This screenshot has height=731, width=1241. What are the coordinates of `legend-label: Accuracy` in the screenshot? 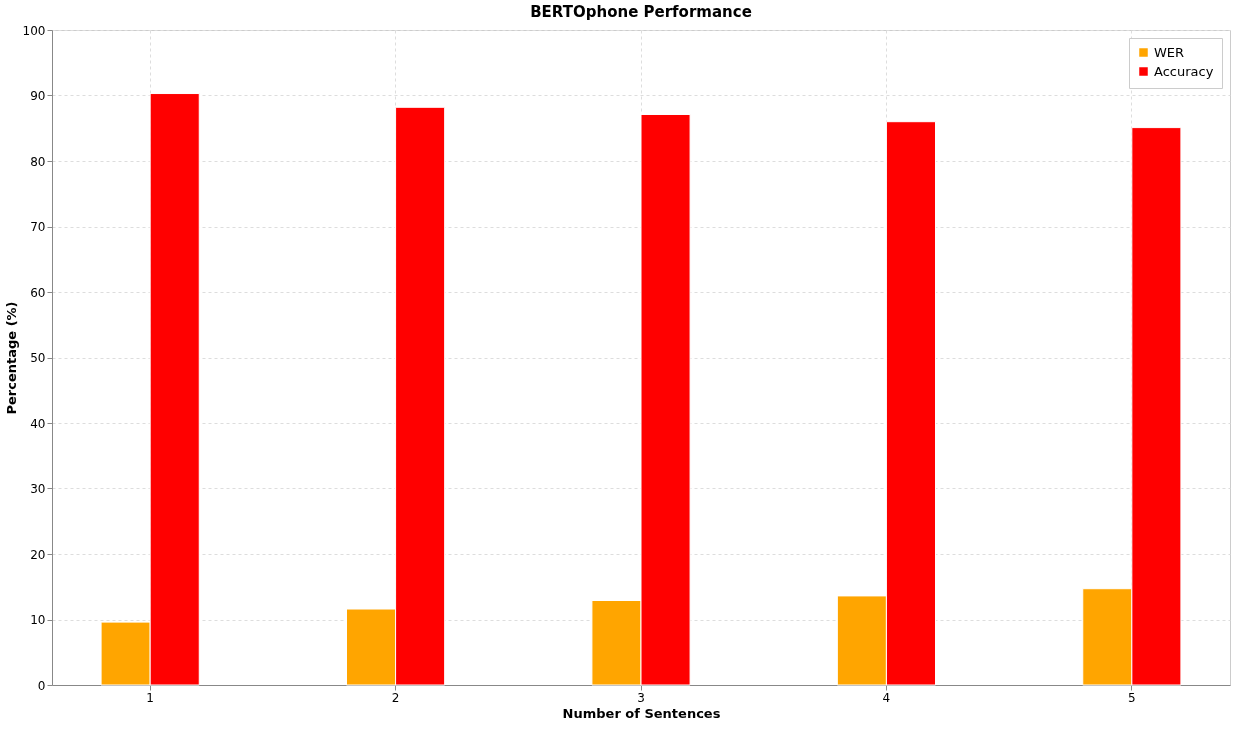 It's located at (1184, 71).